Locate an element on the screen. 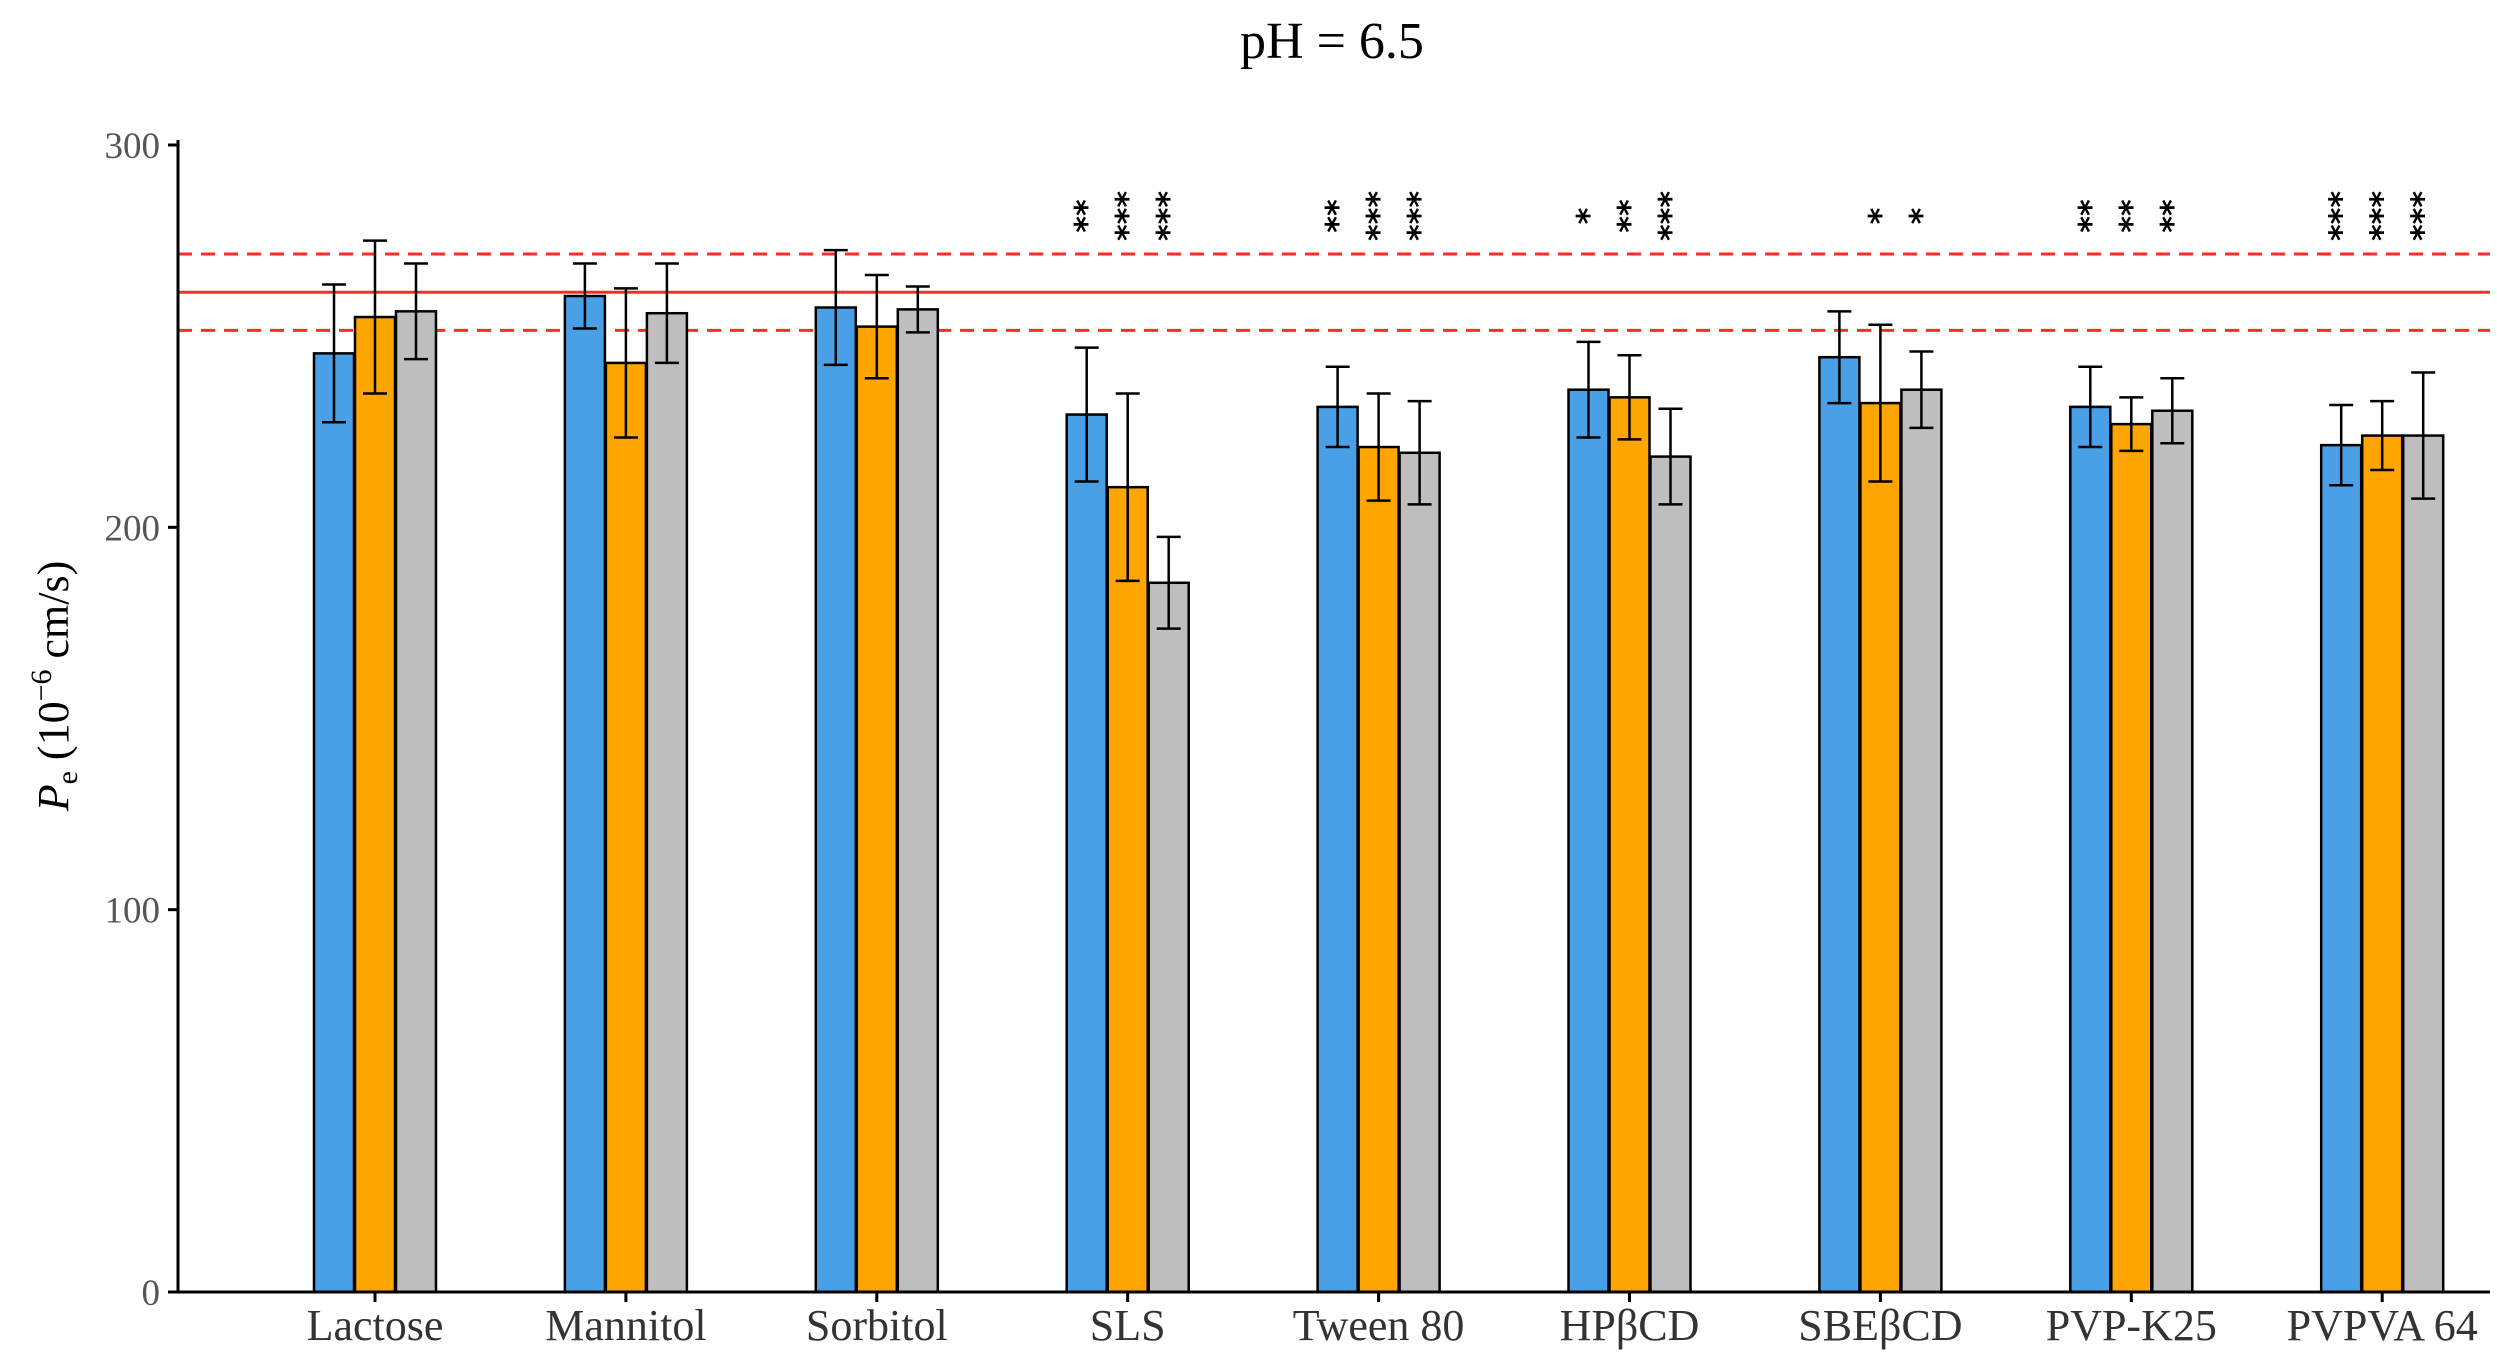 Image resolution: width=2497 pixels, height=1363 pixels. bar-tween-80-s1 is located at coordinates (1337, 849).